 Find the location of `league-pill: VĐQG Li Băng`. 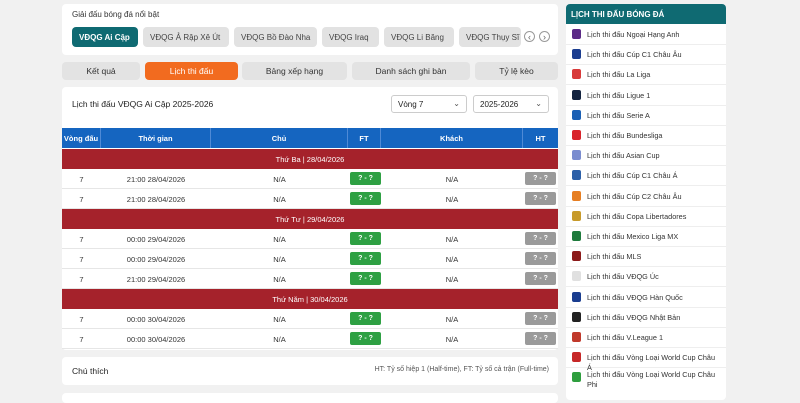

league-pill: VĐQG Li Băng is located at coordinates (419, 37).